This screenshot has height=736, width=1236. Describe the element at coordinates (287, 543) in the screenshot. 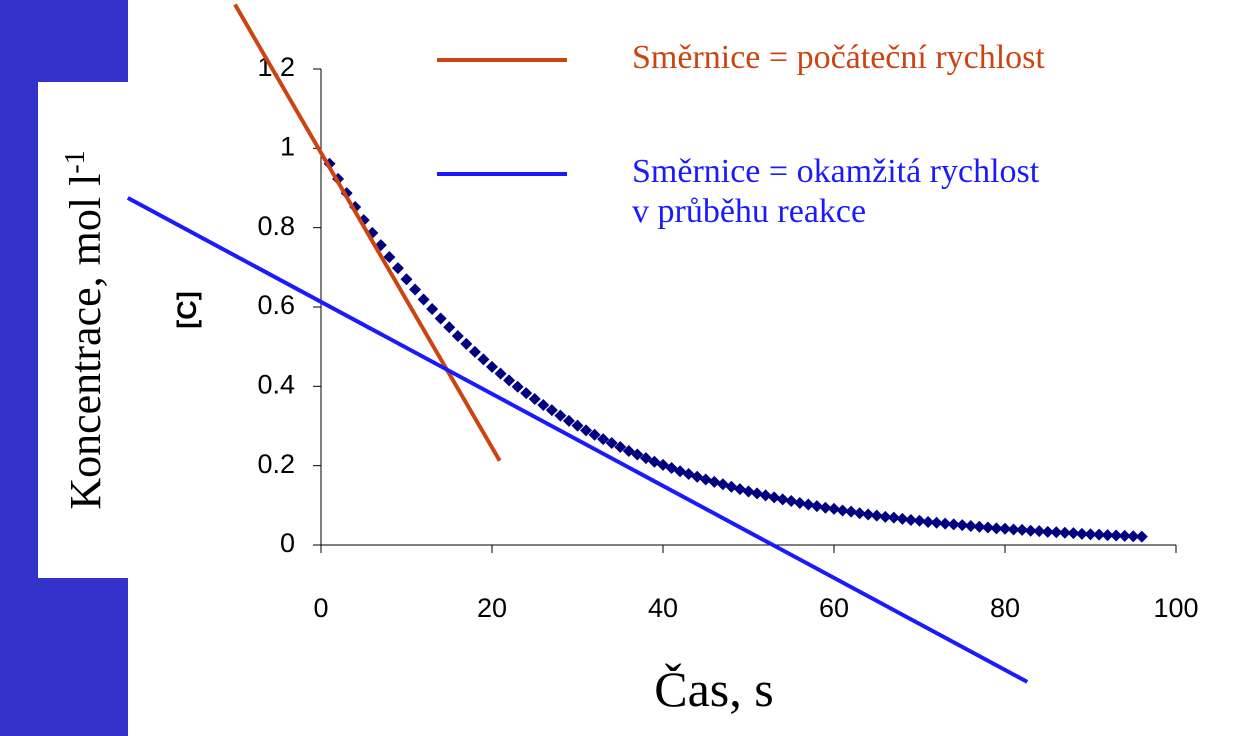

I see `y-tick-label: 0` at that location.